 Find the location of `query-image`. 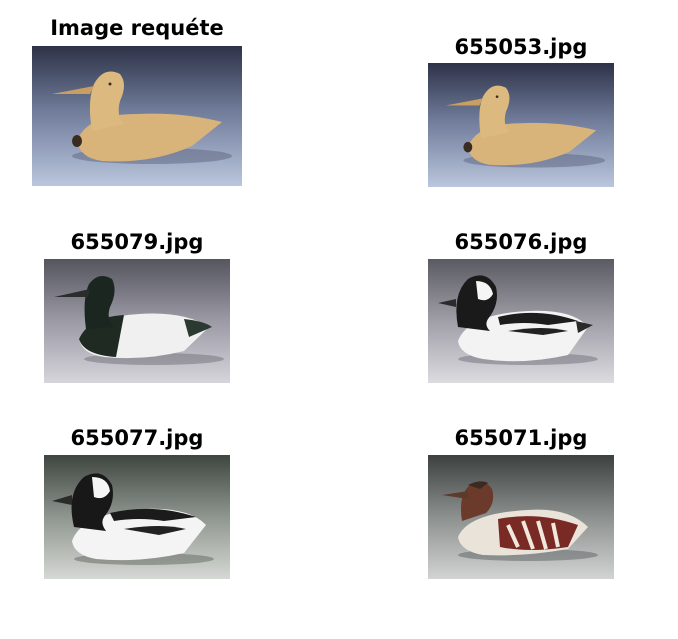

query-image is located at coordinates (137, 116).